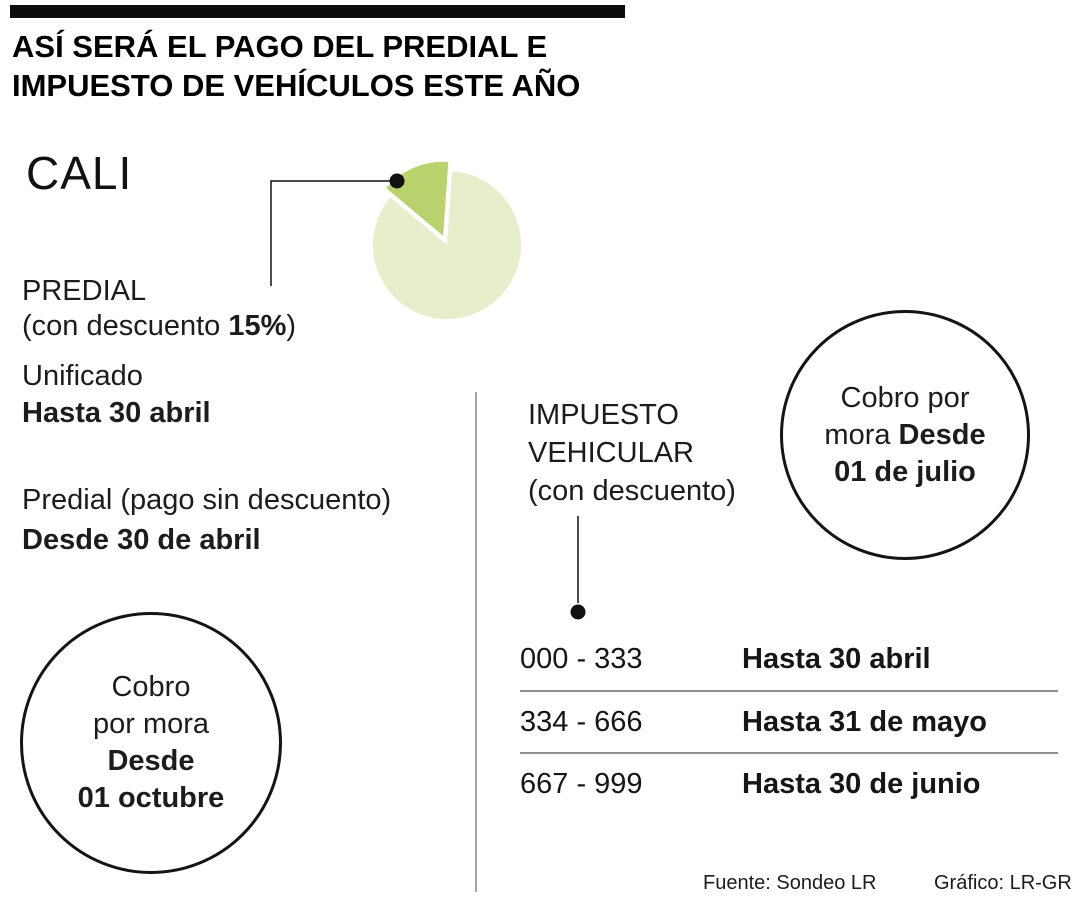  I want to click on top-accent-bar, so click(317, 11).